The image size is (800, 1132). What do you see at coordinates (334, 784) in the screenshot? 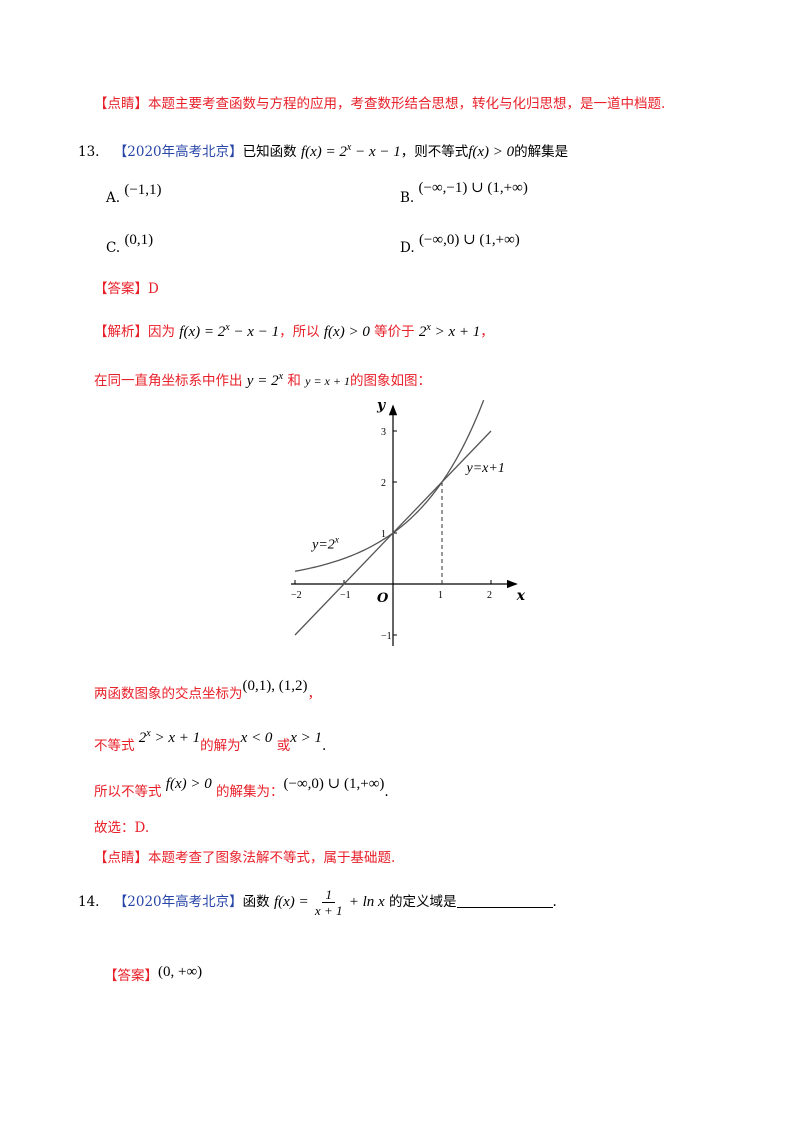
I see `analysis-l5-set: (−∞,0) ∪ (1,+∞)` at bounding box center [334, 784].